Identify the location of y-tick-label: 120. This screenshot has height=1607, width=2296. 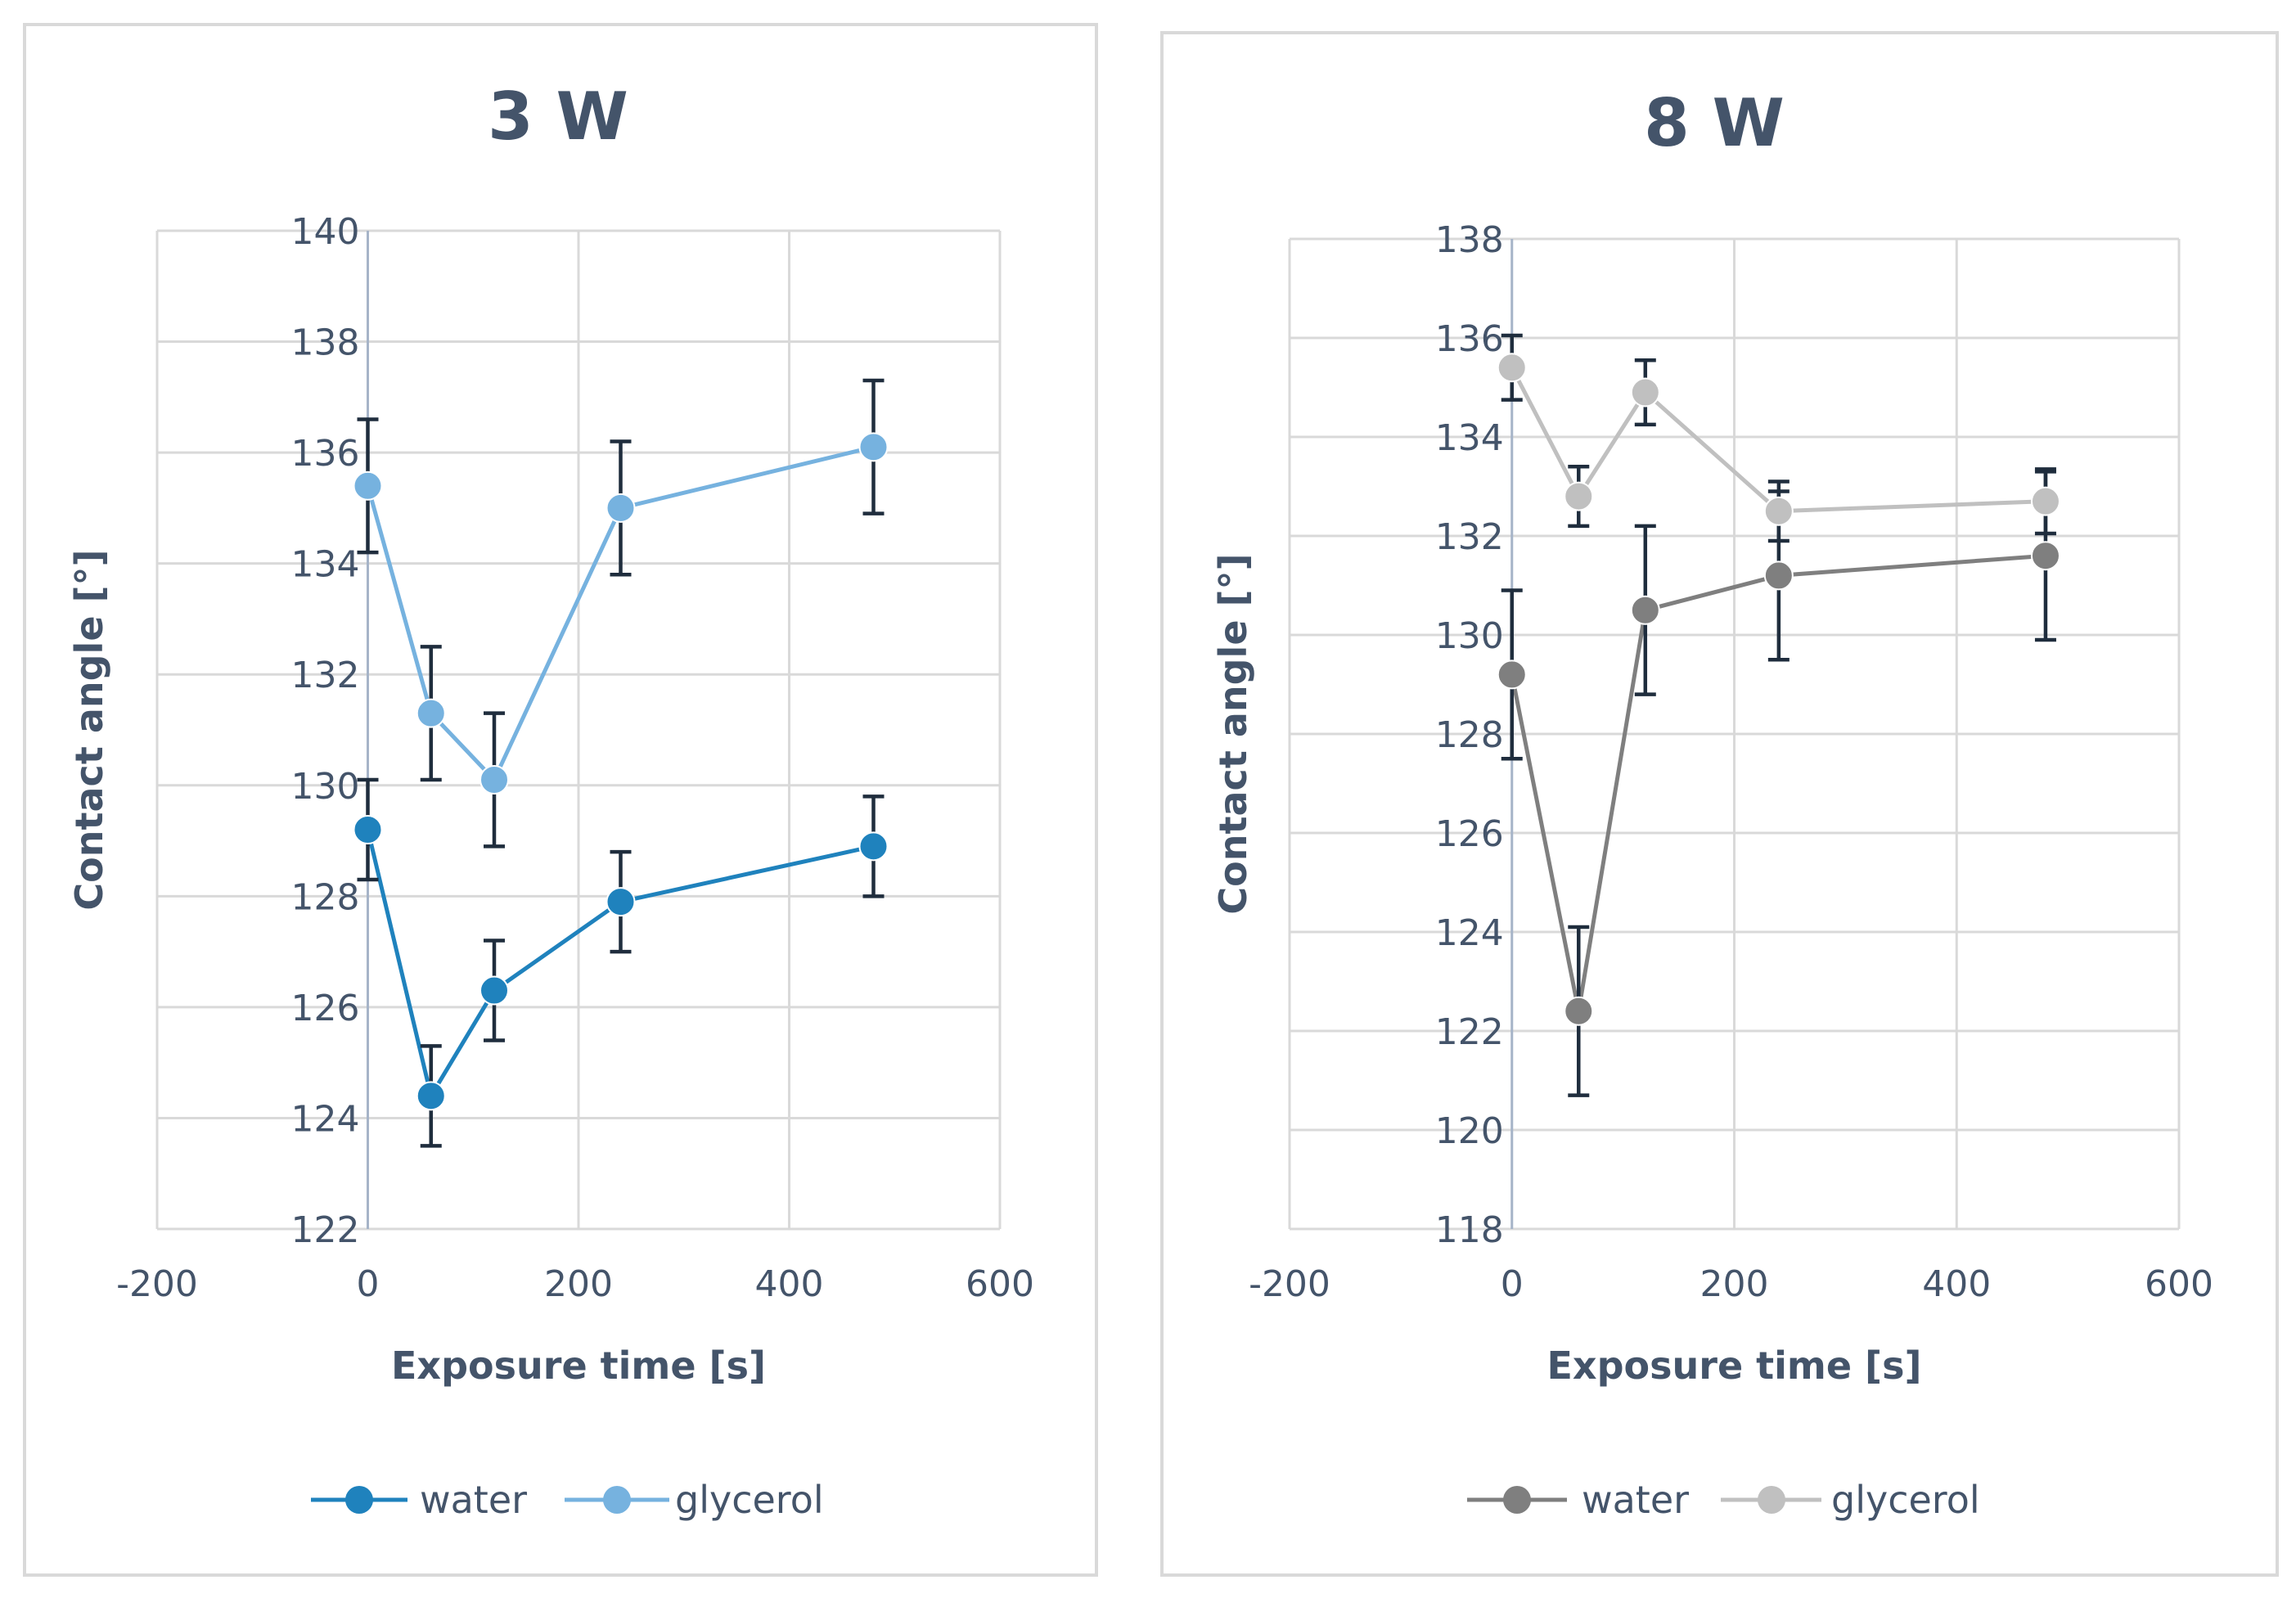
(1469, 1131).